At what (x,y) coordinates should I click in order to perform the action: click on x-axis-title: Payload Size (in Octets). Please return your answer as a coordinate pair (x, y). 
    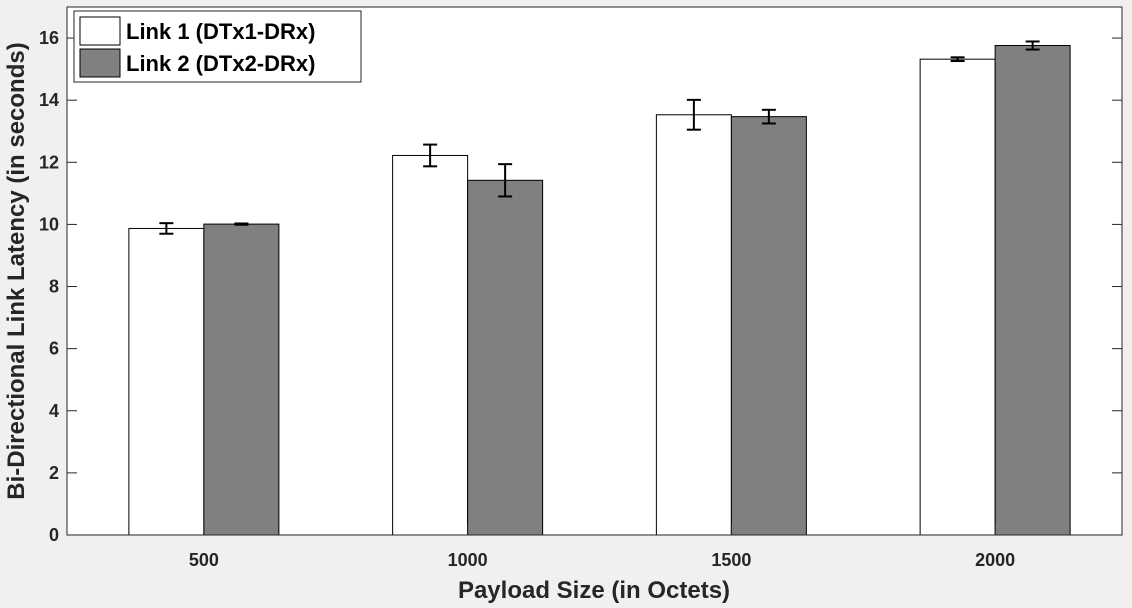
    Looking at the image, I should click on (594, 590).